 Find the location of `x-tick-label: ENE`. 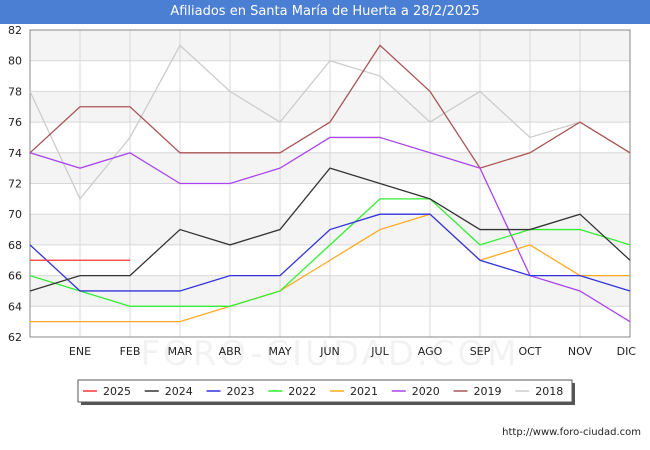

x-tick-label: ENE is located at coordinates (80, 351).